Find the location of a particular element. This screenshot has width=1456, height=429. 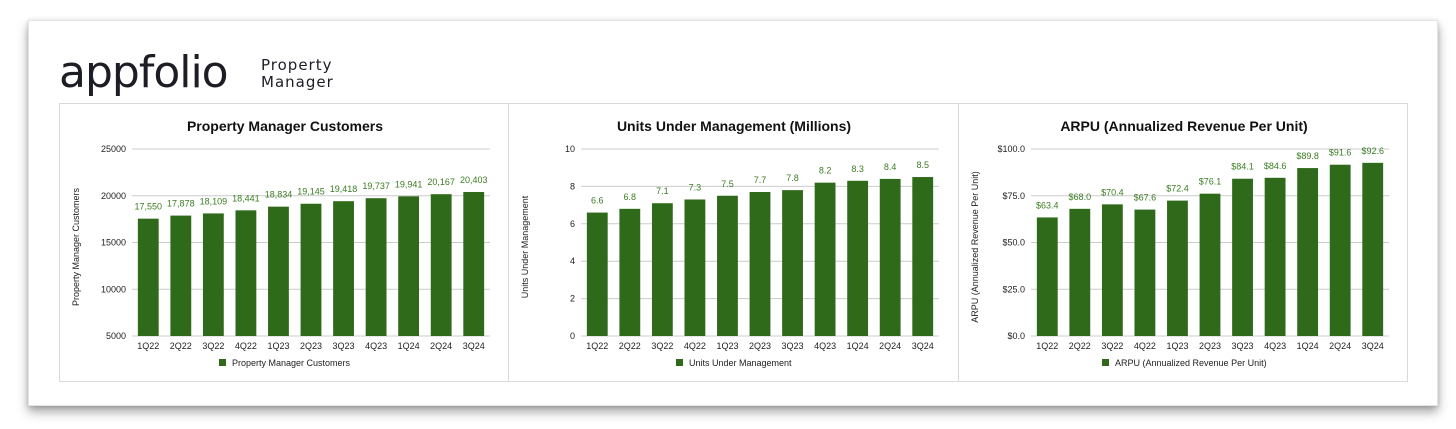

data-label: 8.3 is located at coordinates (858, 169).